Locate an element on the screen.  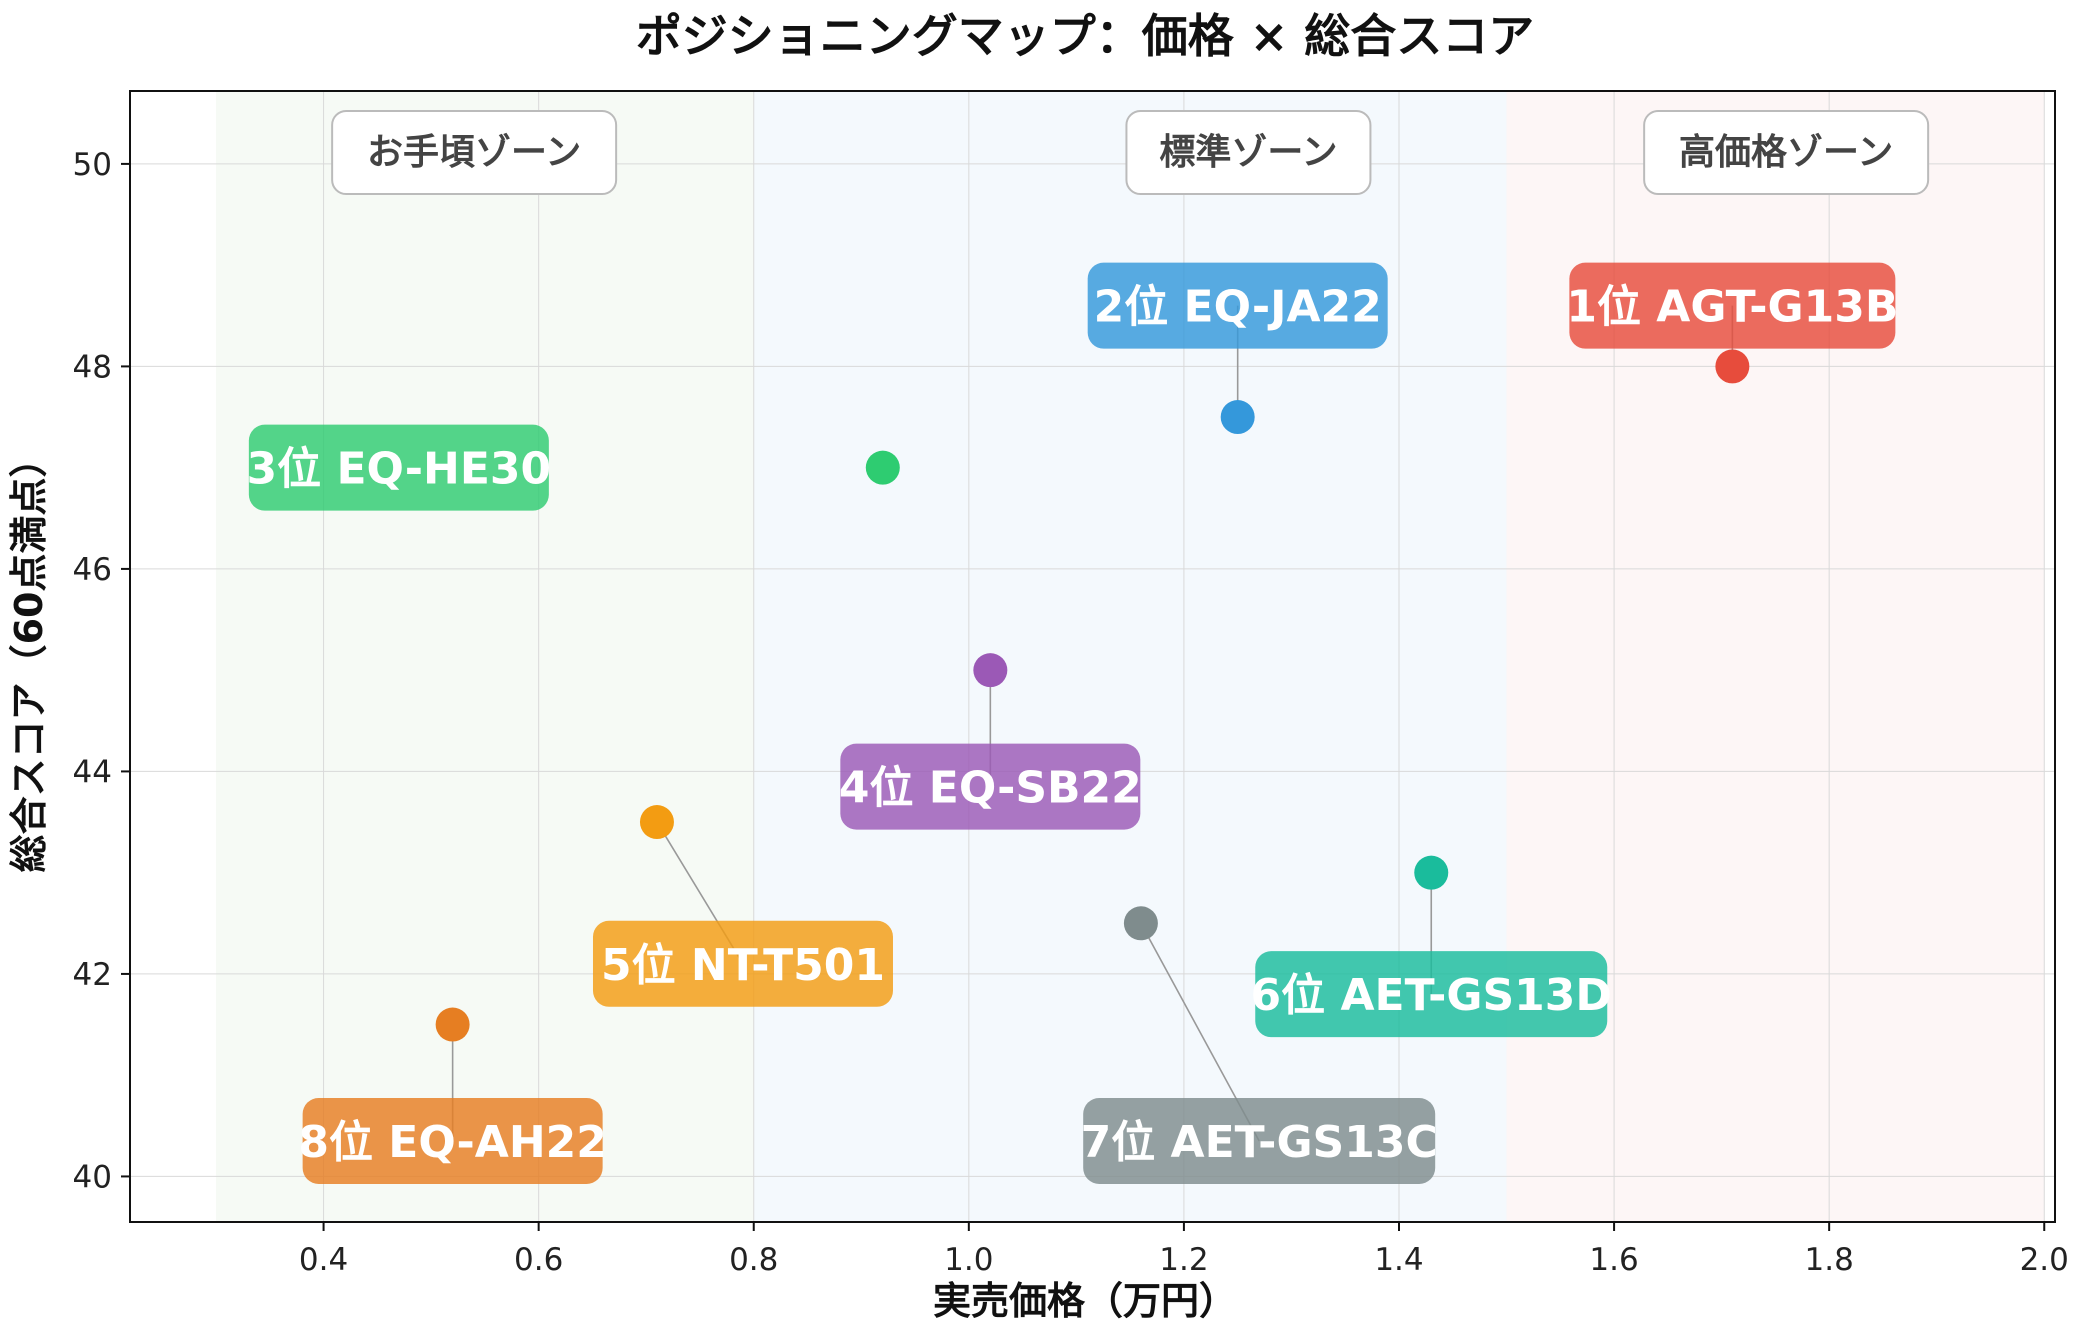
x-tick-label: 2.0 is located at coordinates (2044, 1260).